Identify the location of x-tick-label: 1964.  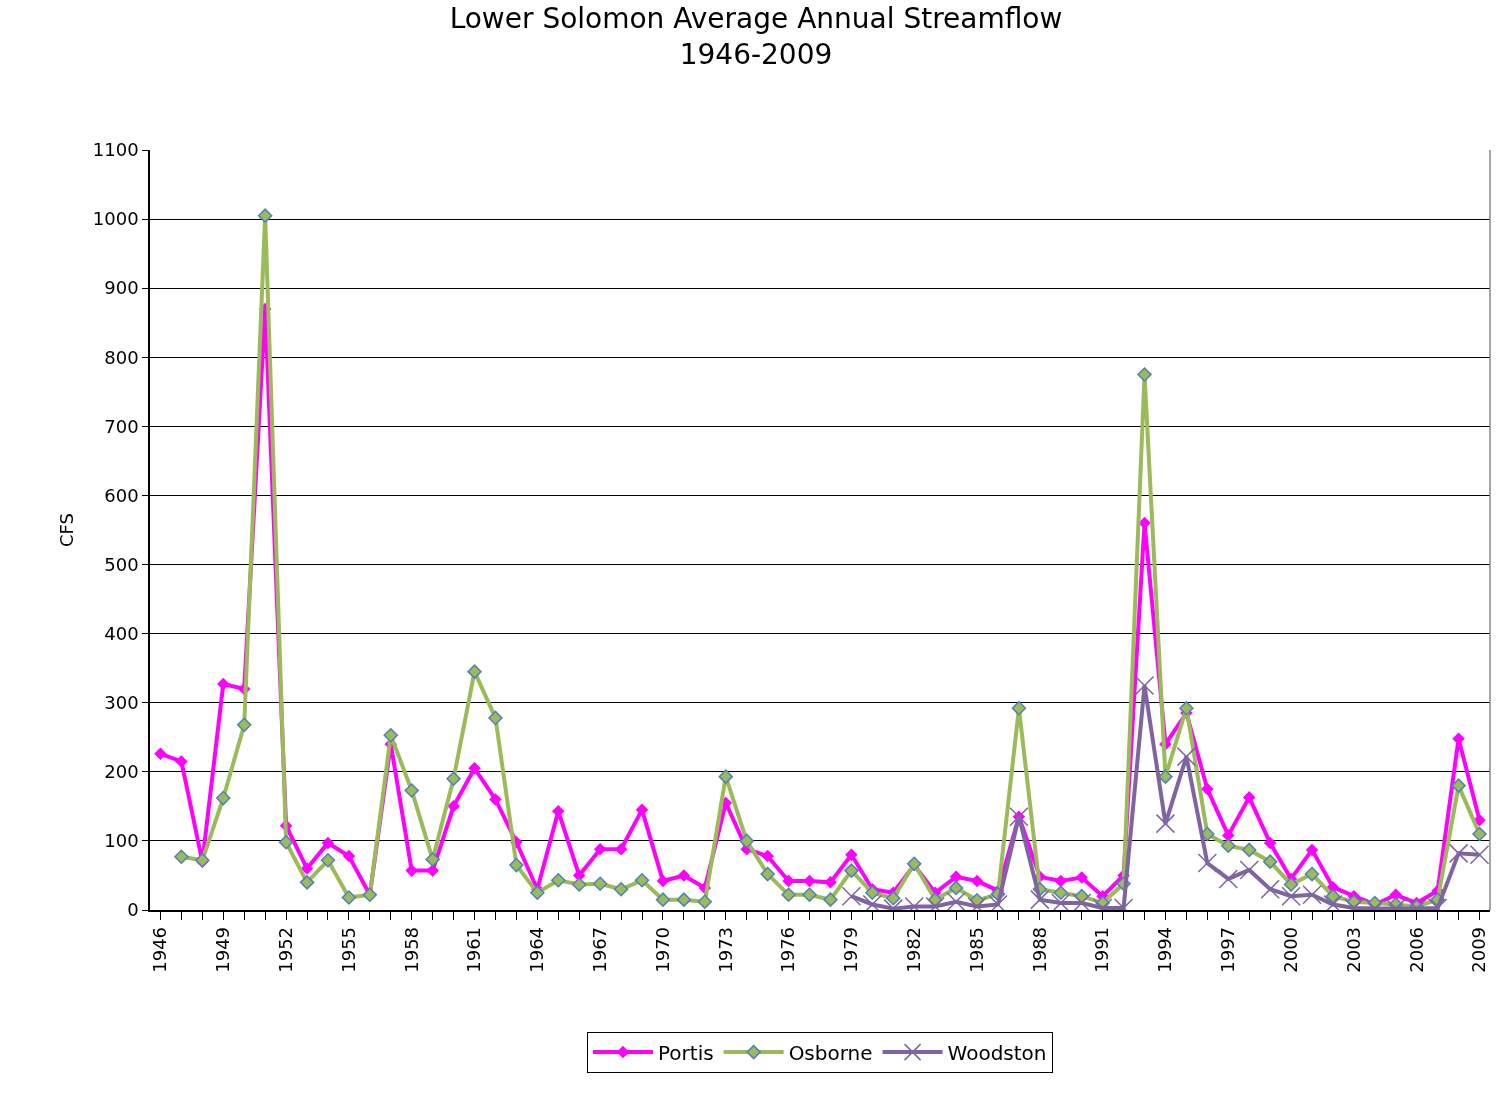
(537, 949).